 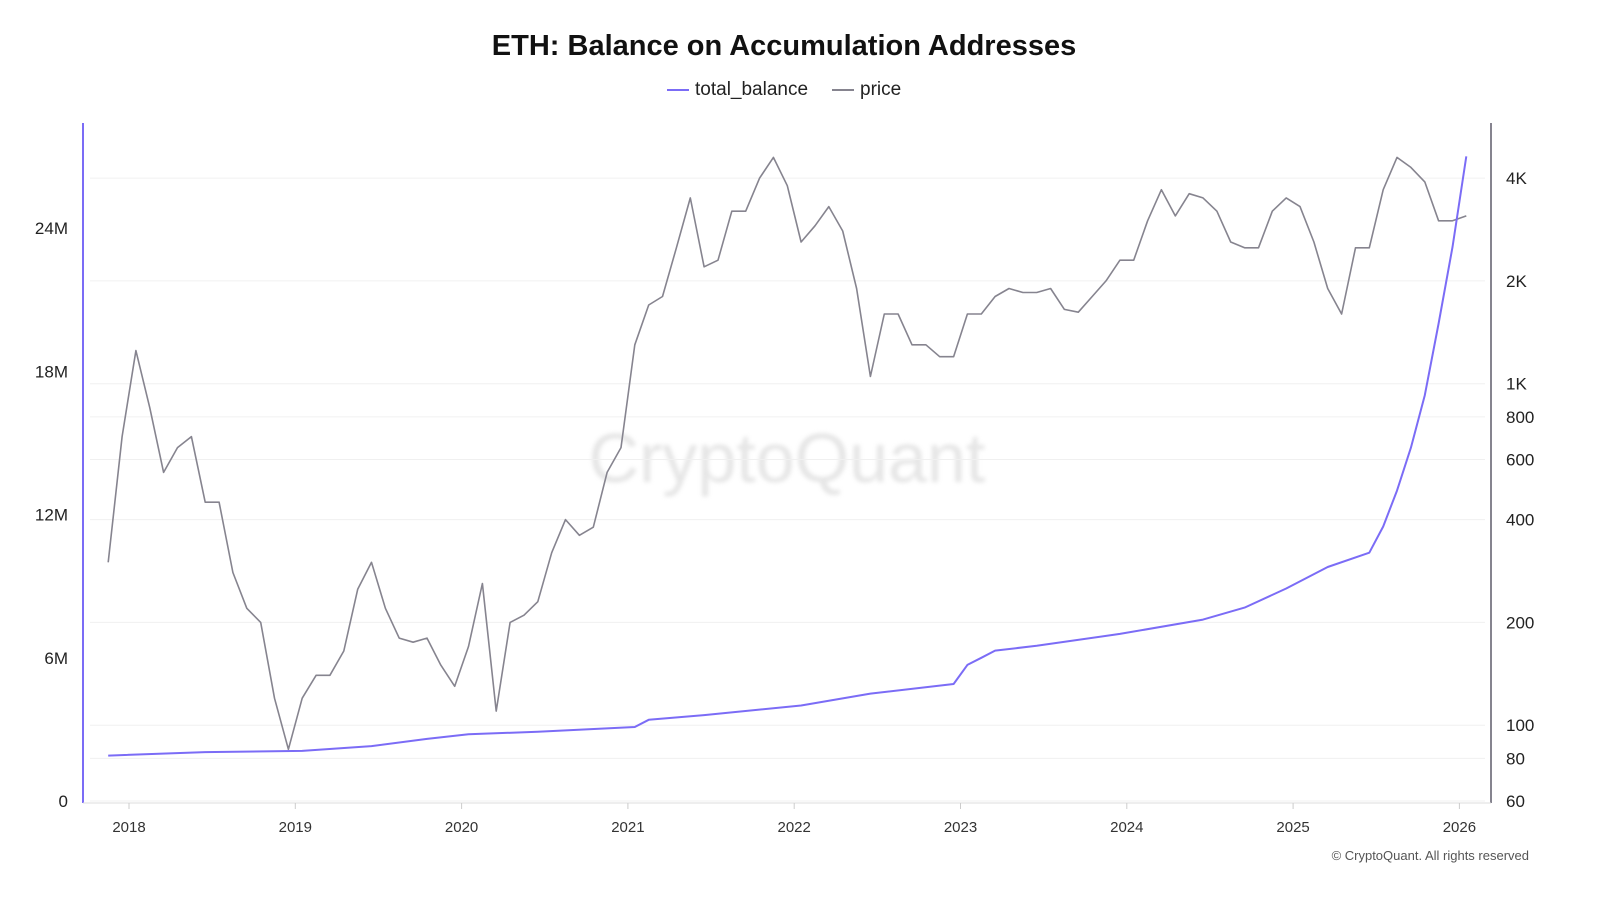 I want to click on x-tick-label: 2026, so click(x=1459, y=827).